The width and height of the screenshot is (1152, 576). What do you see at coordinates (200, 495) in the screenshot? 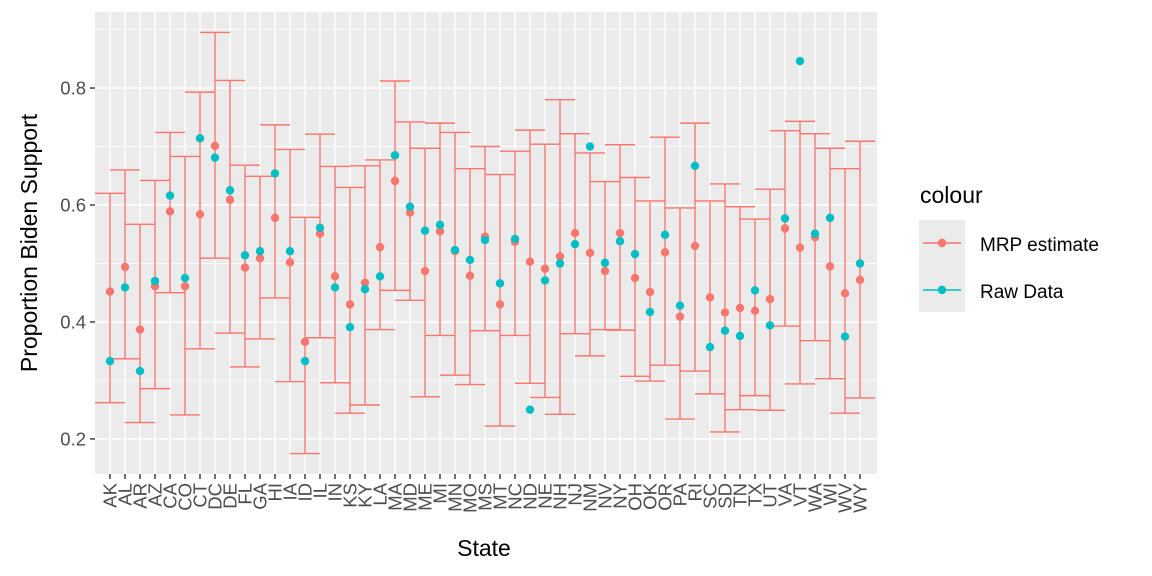
I see `x-axis-tick-label: CT` at bounding box center [200, 495].